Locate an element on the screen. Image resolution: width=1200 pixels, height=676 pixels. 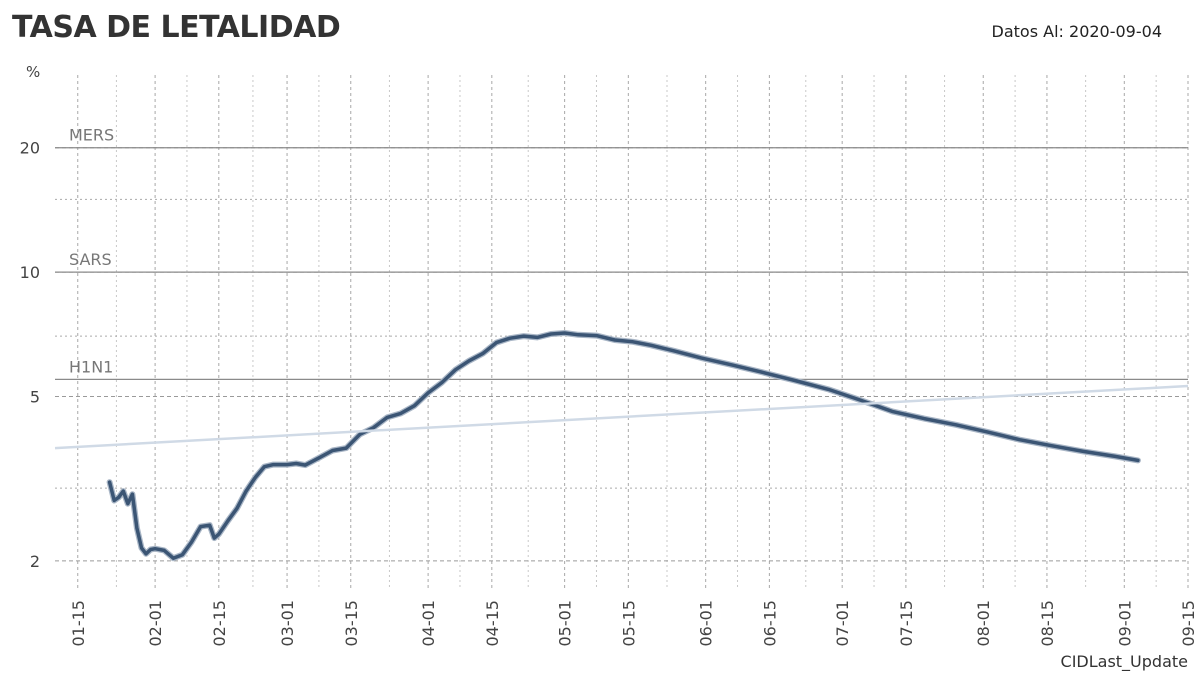
reference-label-h1n1: H1N1 is located at coordinates (91, 366).